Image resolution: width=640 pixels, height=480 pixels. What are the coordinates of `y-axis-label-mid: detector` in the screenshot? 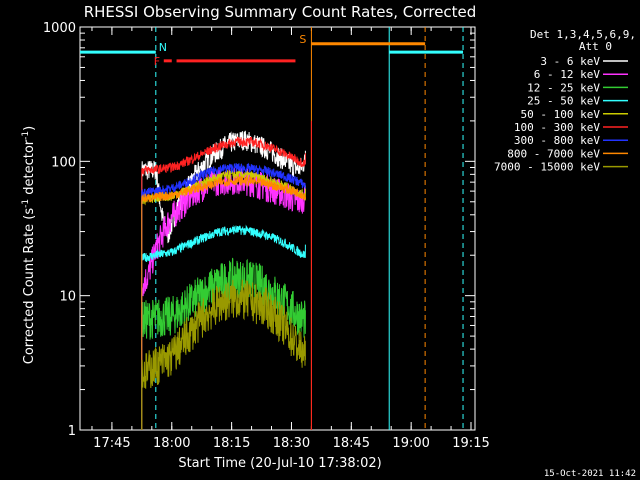 It's located at (29, 169).